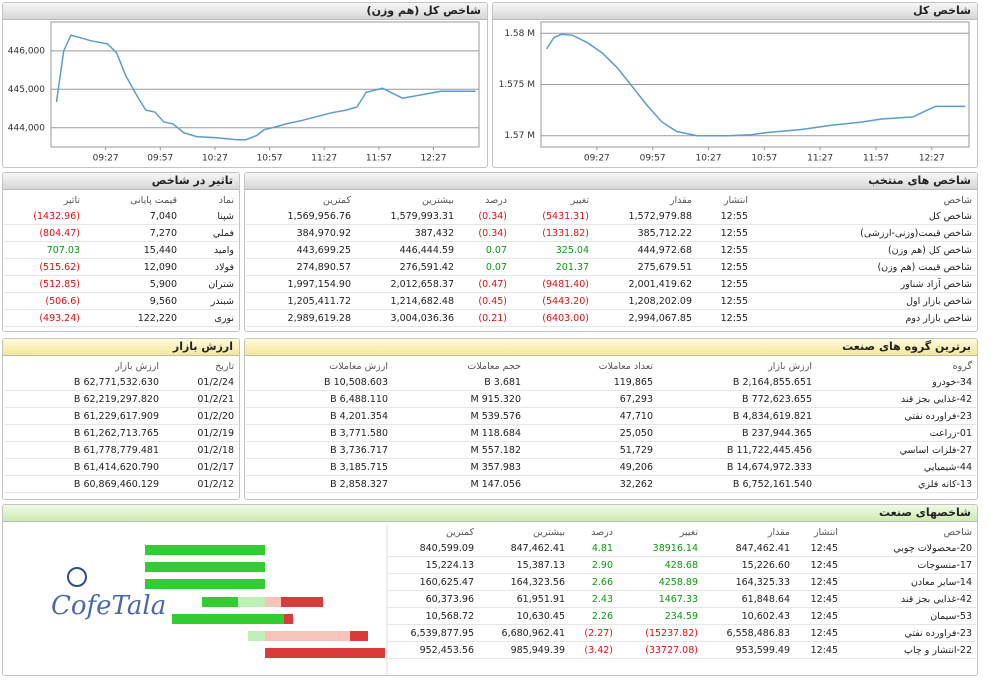 Image resolution: width=991 pixels, height=680 pixels. Describe the element at coordinates (26, 51) in the screenshot. I see `y-tick-label: 446,000` at that location.